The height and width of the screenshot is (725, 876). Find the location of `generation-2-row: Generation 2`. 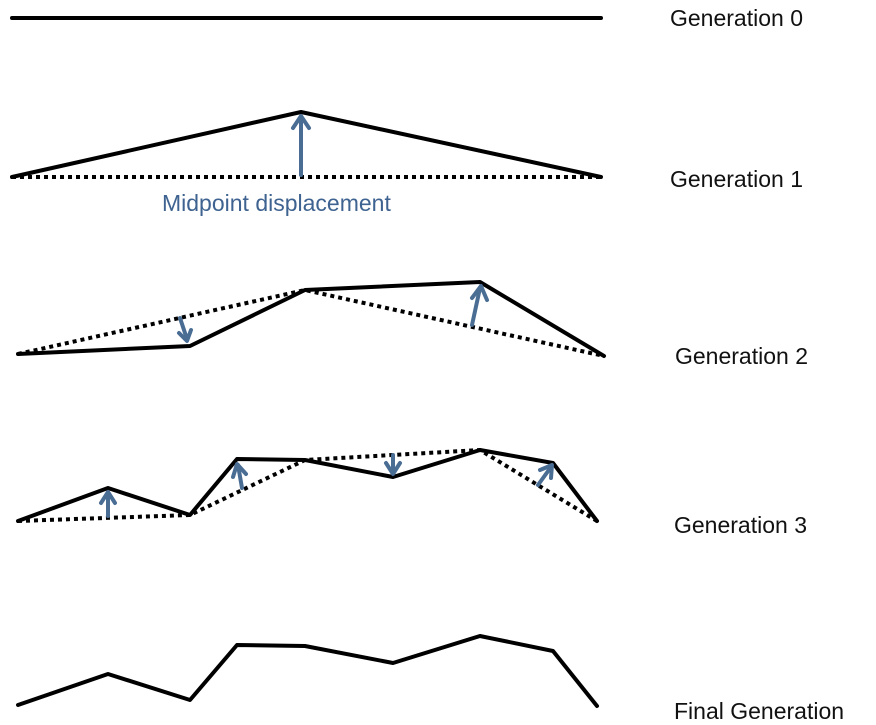

generation-2-row: Generation 2 is located at coordinates (412, 324).